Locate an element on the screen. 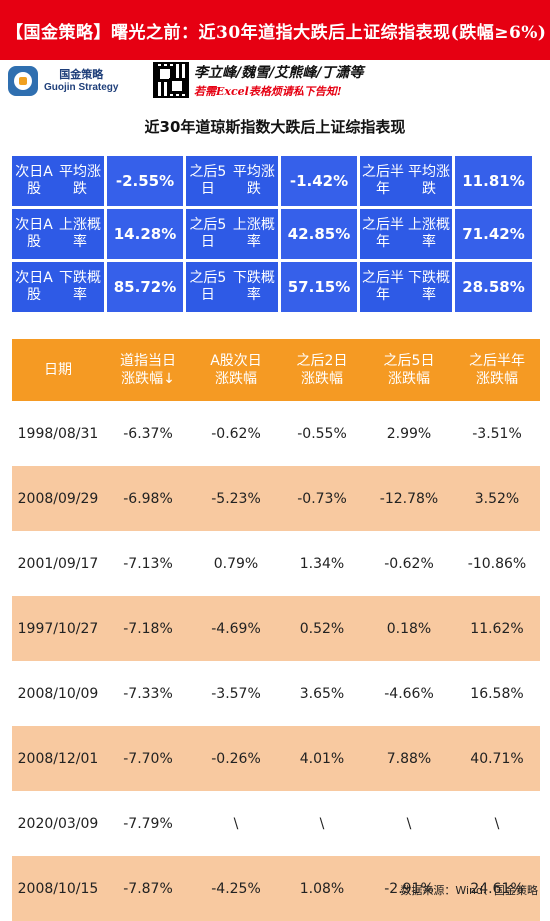 The image size is (550, 921). table-cell: 2008/10/15 is located at coordinates (58, 888).